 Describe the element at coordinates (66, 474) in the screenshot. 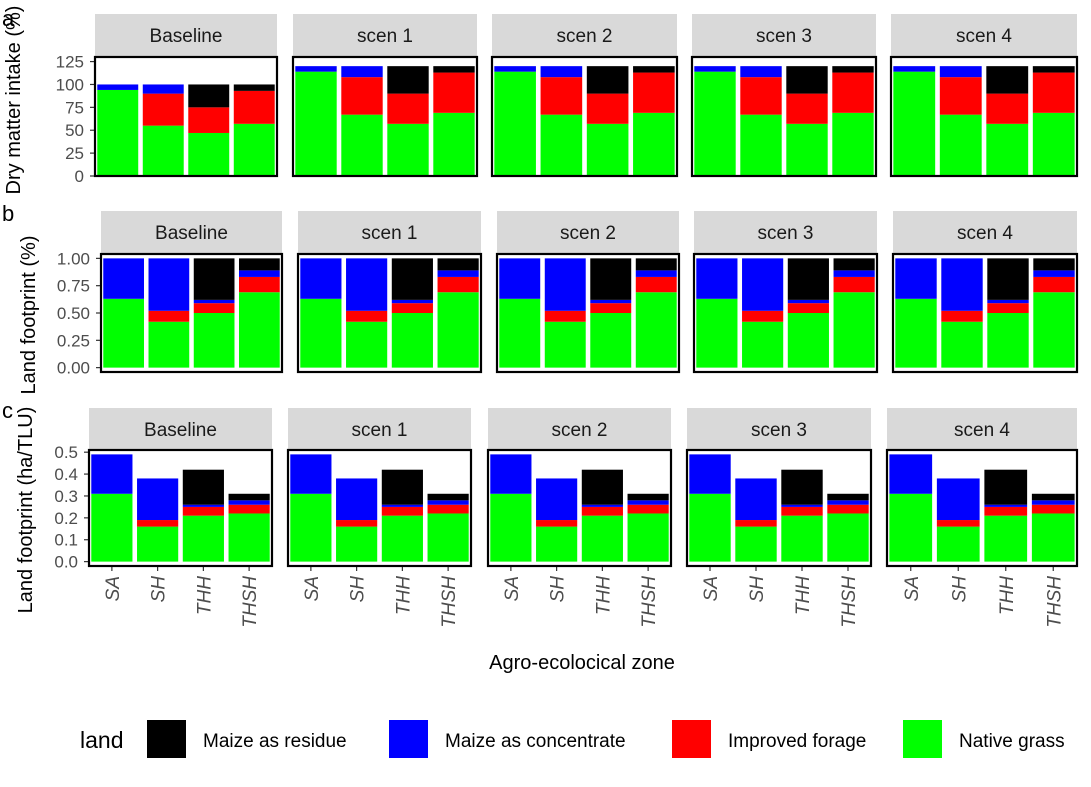

I see `y-tick-label: 0.4` at that location.